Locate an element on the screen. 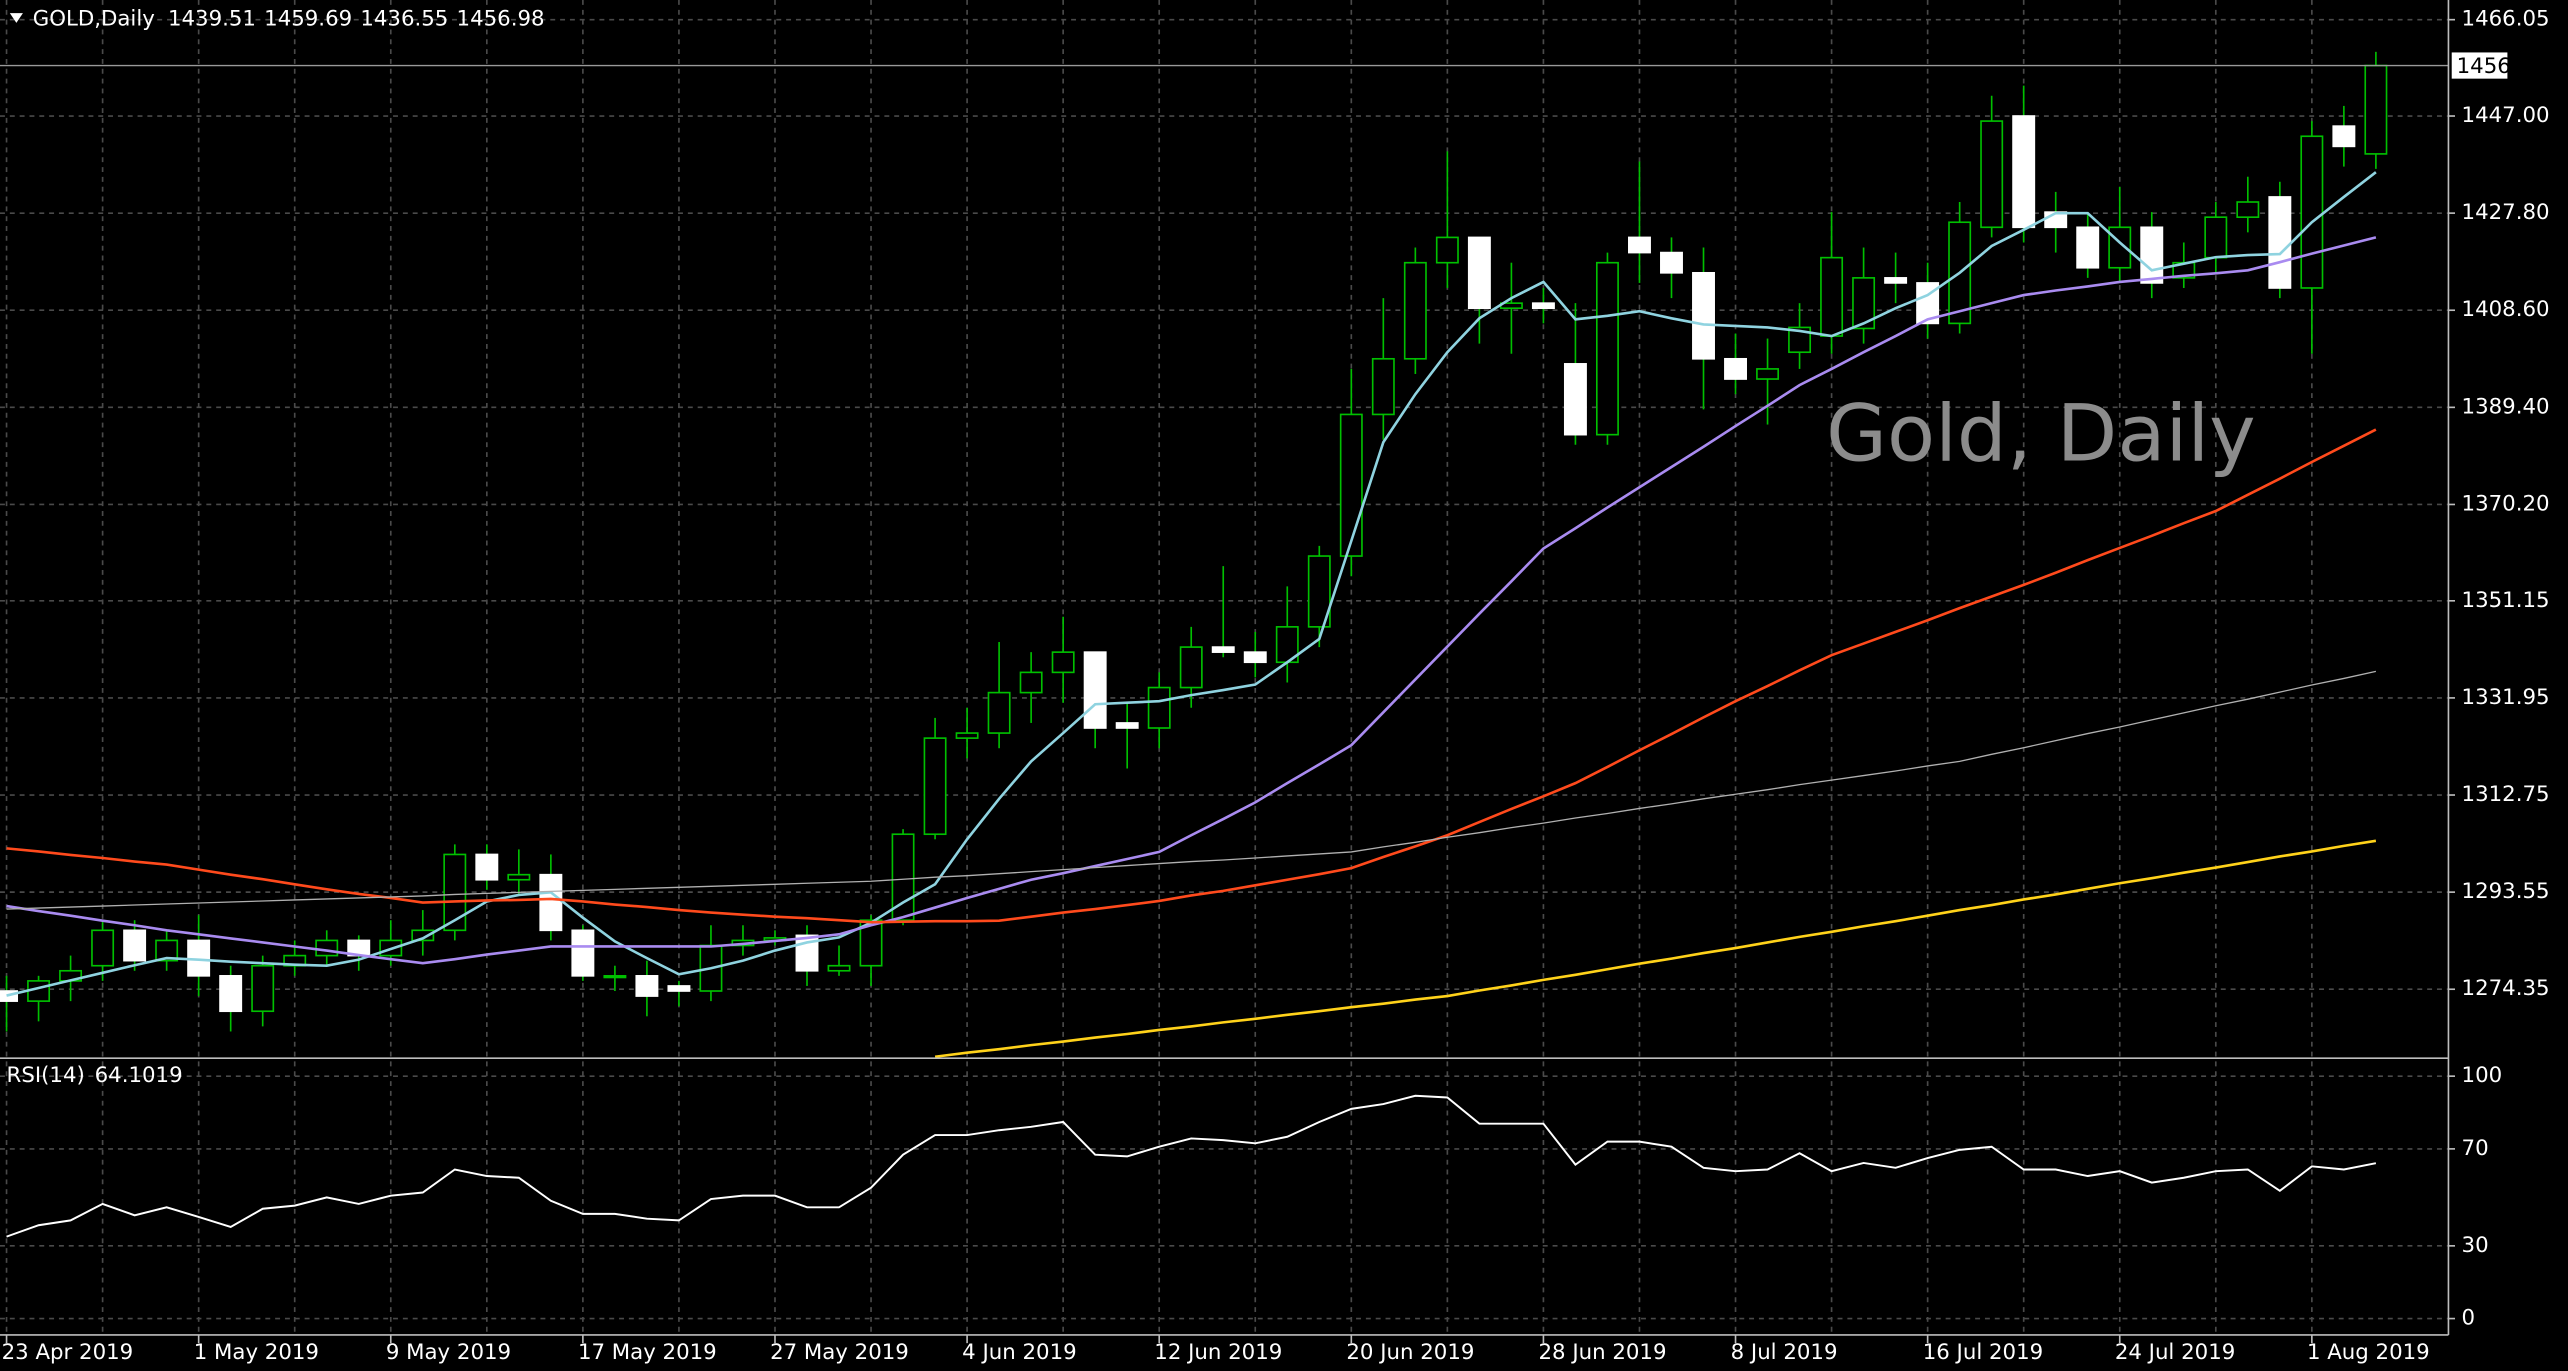 Image resolution: width=2568 pixels, height=1371 pixels. y-tick-label: 0 is located at coordinates (2469, 1318).